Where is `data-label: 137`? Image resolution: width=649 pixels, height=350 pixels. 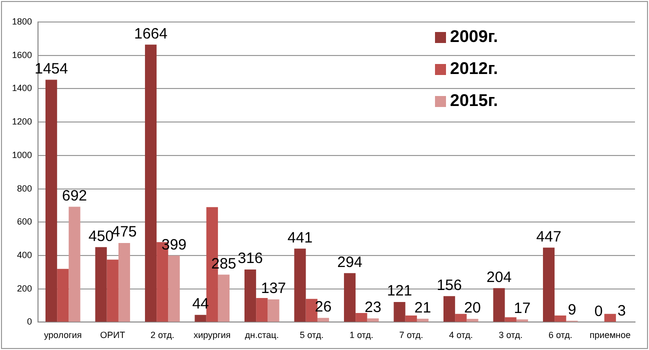
data-label: 137 is located at coordinates (273, 288).